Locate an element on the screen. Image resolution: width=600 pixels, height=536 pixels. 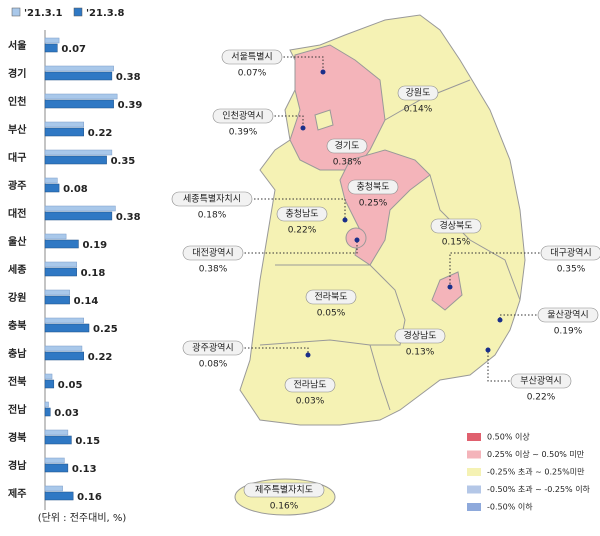
region-name: 제주특별자치도 is located at coordinates (284, 490).